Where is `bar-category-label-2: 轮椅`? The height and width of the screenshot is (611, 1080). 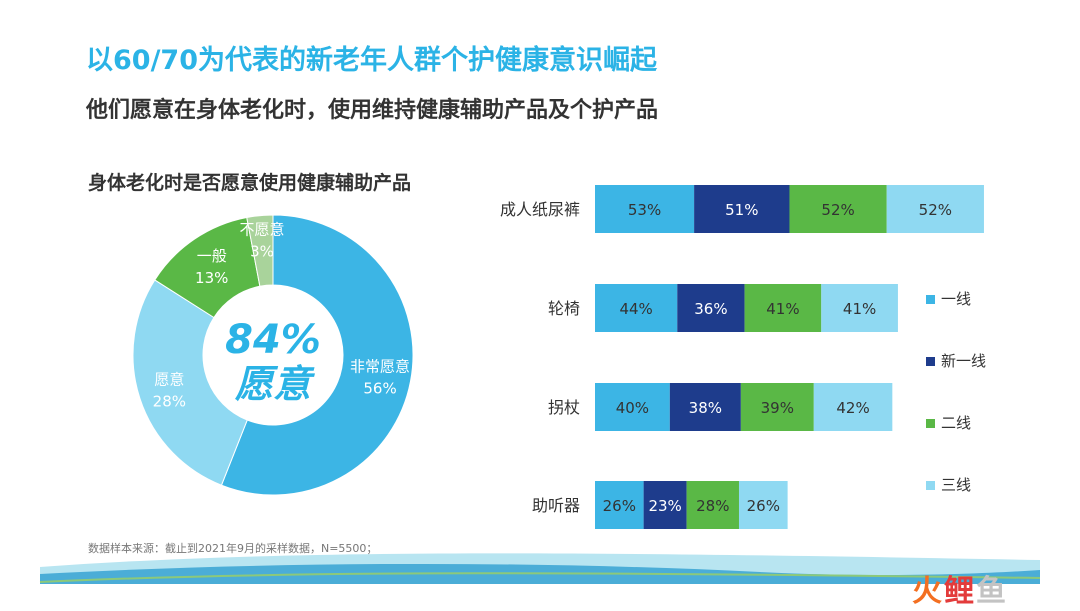
bar-category-label-2: 轮椅 is located at coordinates (564, 308).